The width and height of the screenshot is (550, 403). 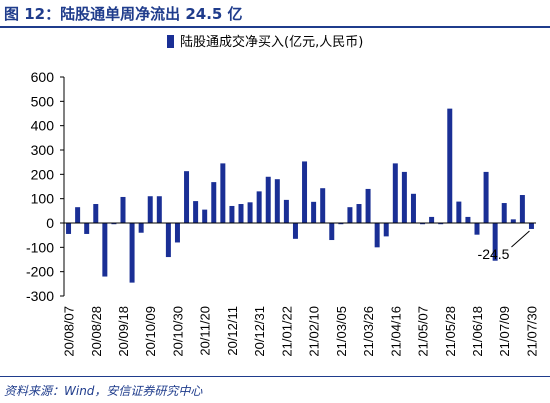 What do you see at coordinates (123, 331) in the screenshot?
I see `x-tick-label: 20/09/18` at bounding box center [123, 331].